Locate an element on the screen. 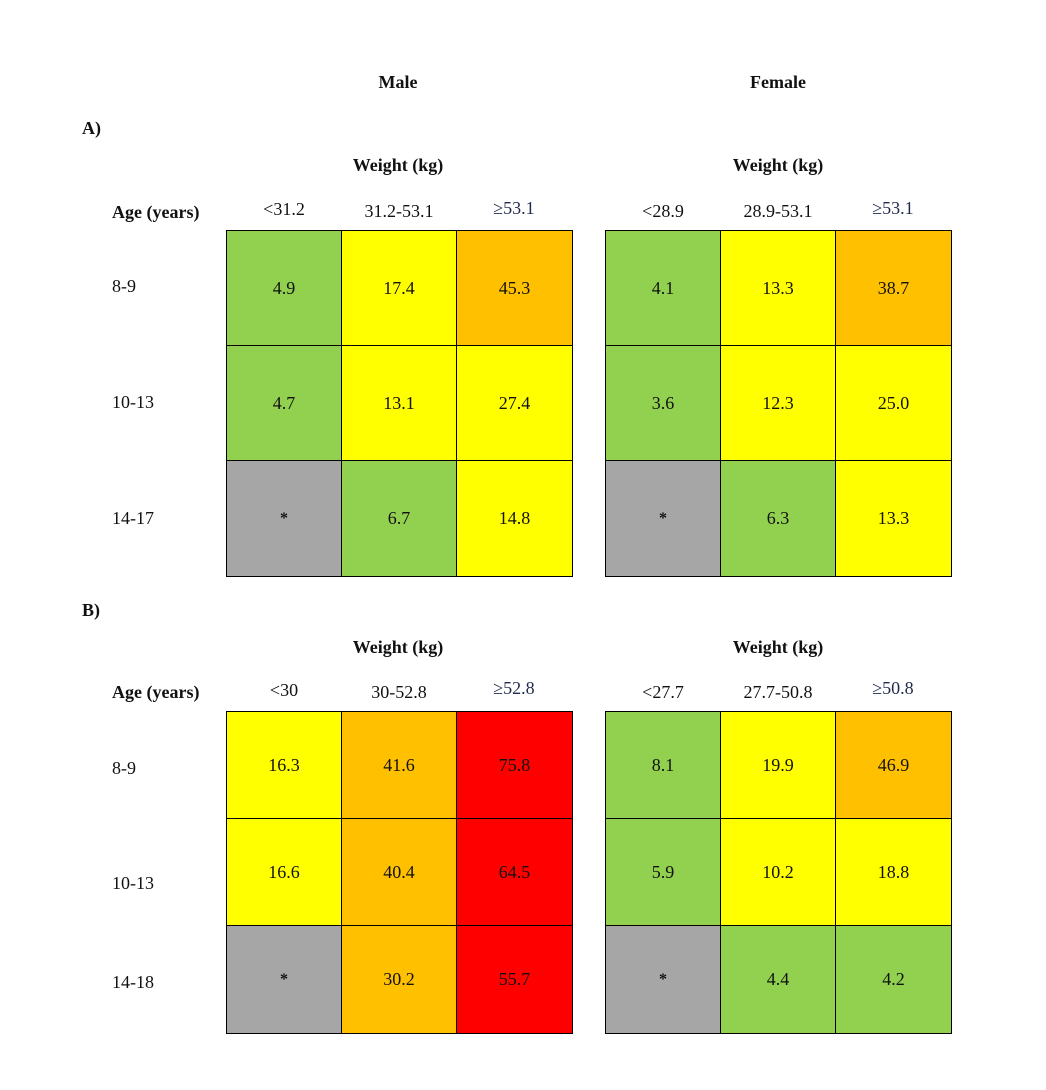 This screenshot has height=1090, width=1046. panel-a-female-col-3: ≥53.1 is located at coordinates (893, 208).